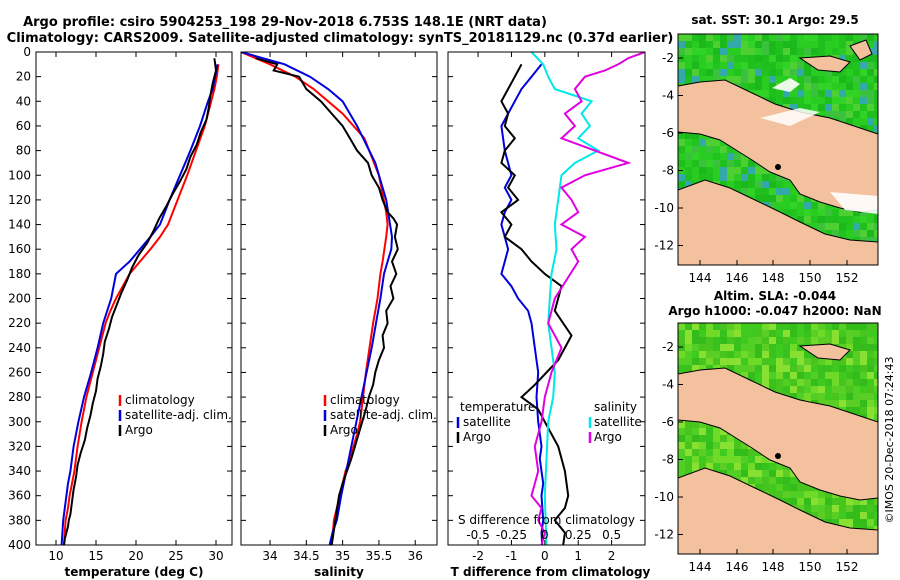 This screenshot has height=580, width=900. I want to click on y-tick-label: 0, so click(27, 52).